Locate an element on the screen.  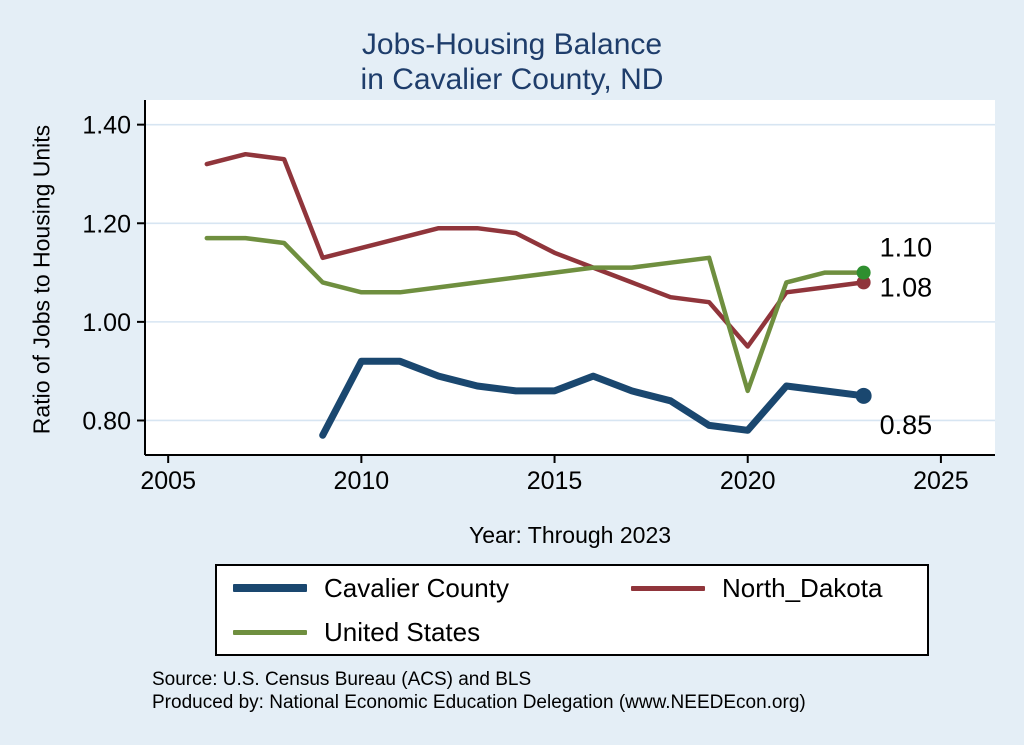
legend-item-united-states: United States is located at coordinates (432, 632).